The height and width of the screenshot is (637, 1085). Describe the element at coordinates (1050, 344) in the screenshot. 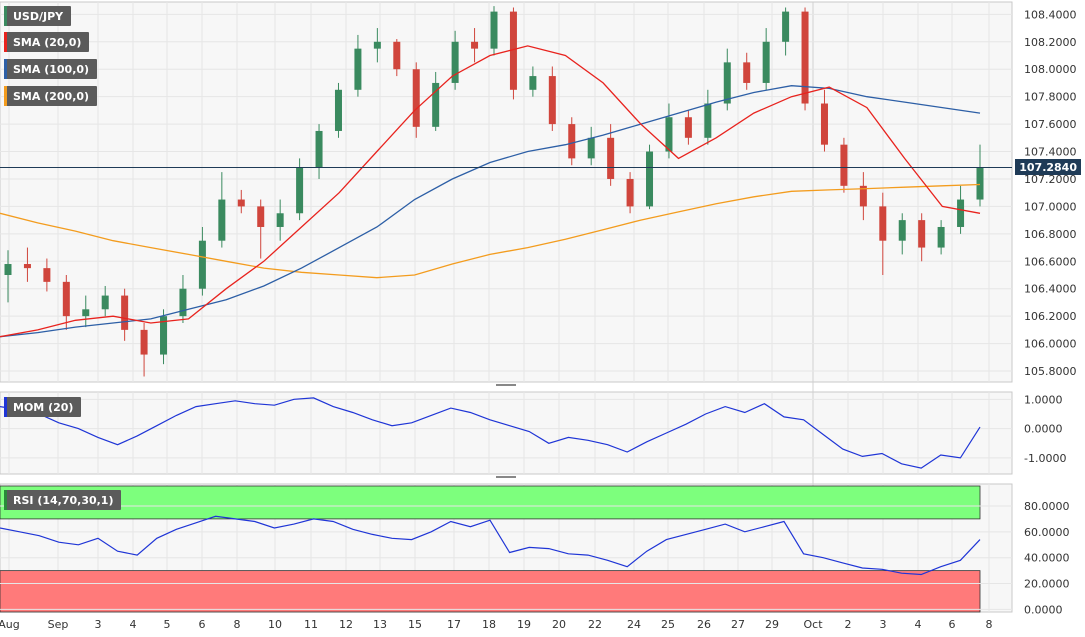

I see `y-tick-label: 106.0000` at that location.